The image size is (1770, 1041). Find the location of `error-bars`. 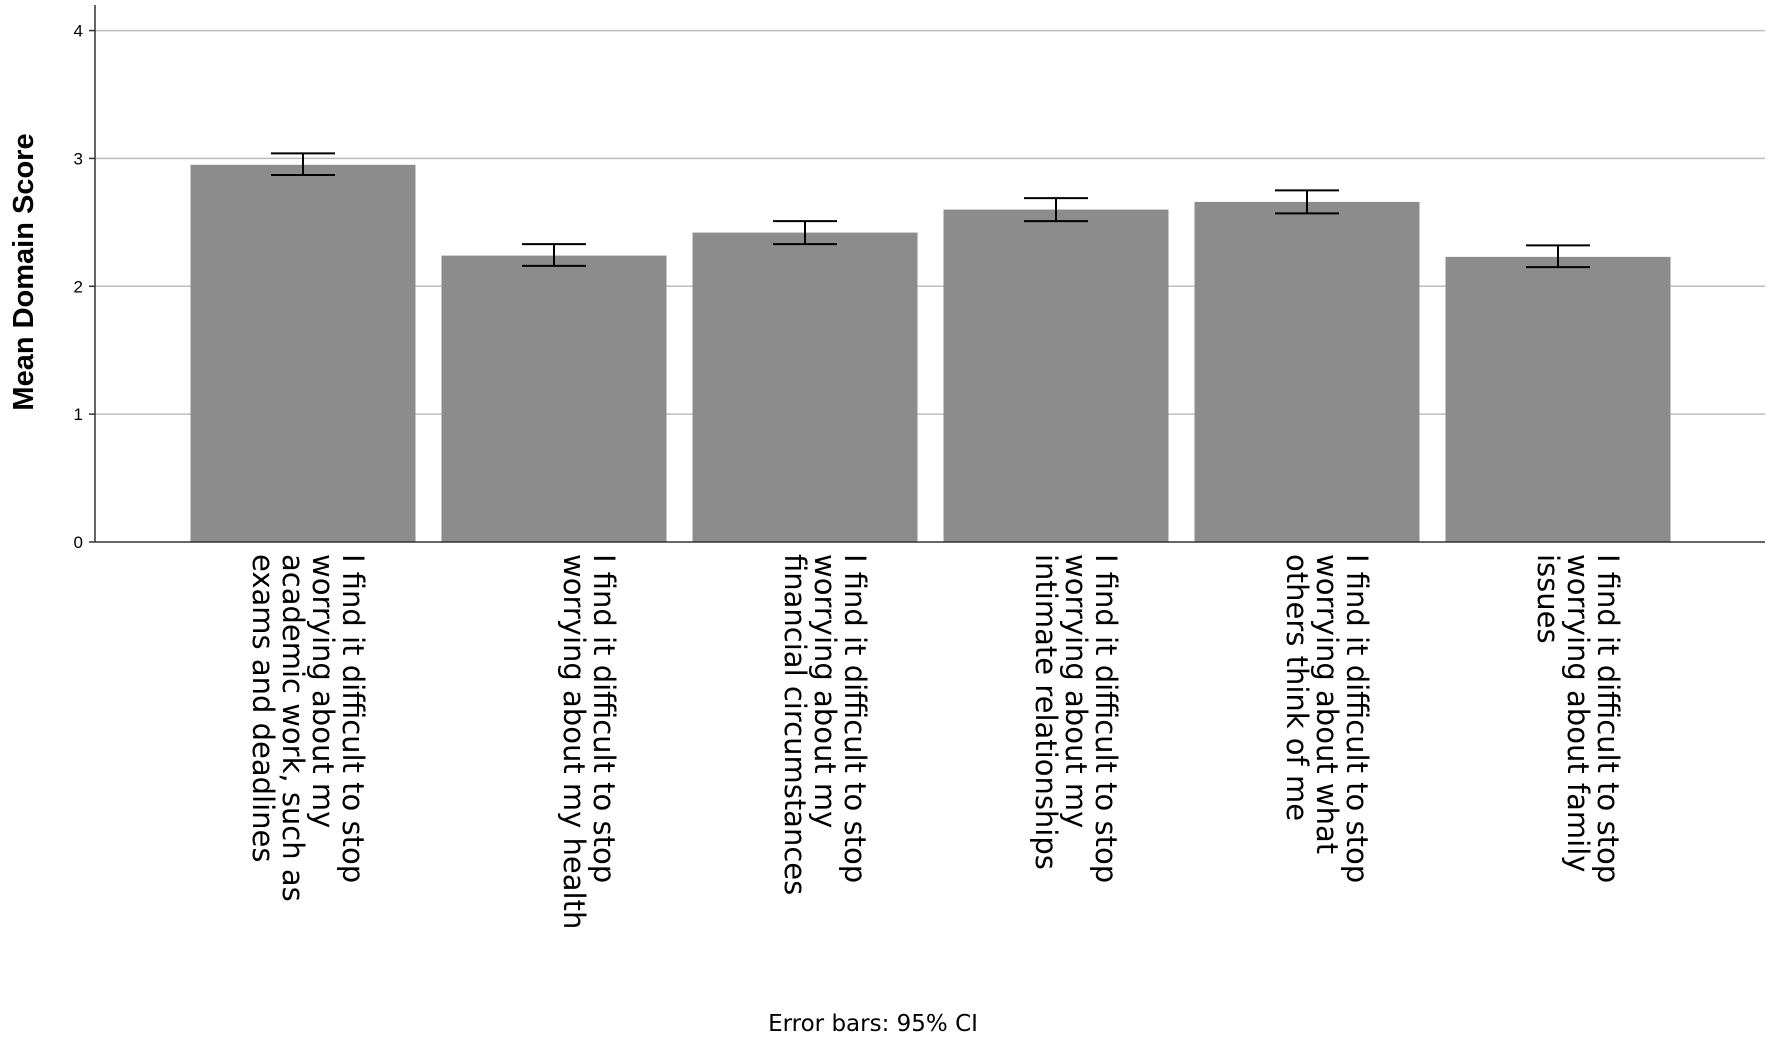

error-bars is located at coordinates (930, 210).